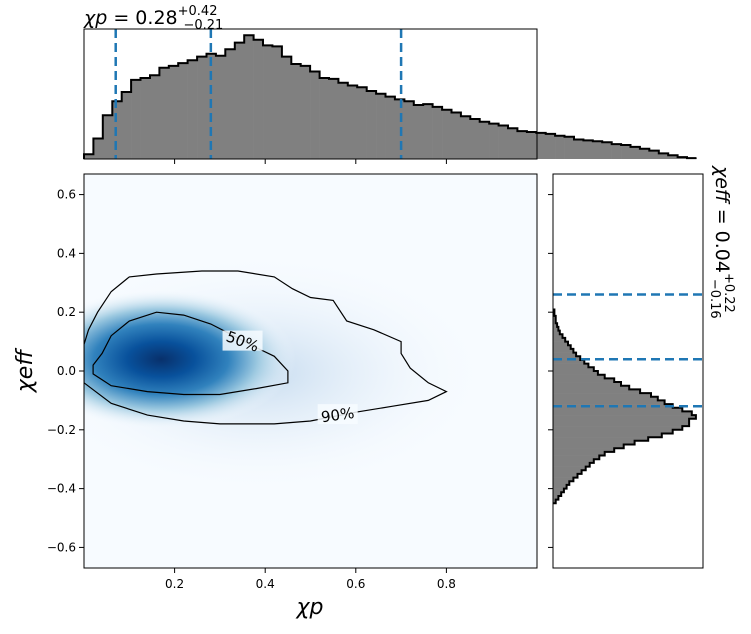  What do you see at coordinates (624, 406) in the screenshot?
I see `right-histogram-bars` at bounding box center [624, 406].